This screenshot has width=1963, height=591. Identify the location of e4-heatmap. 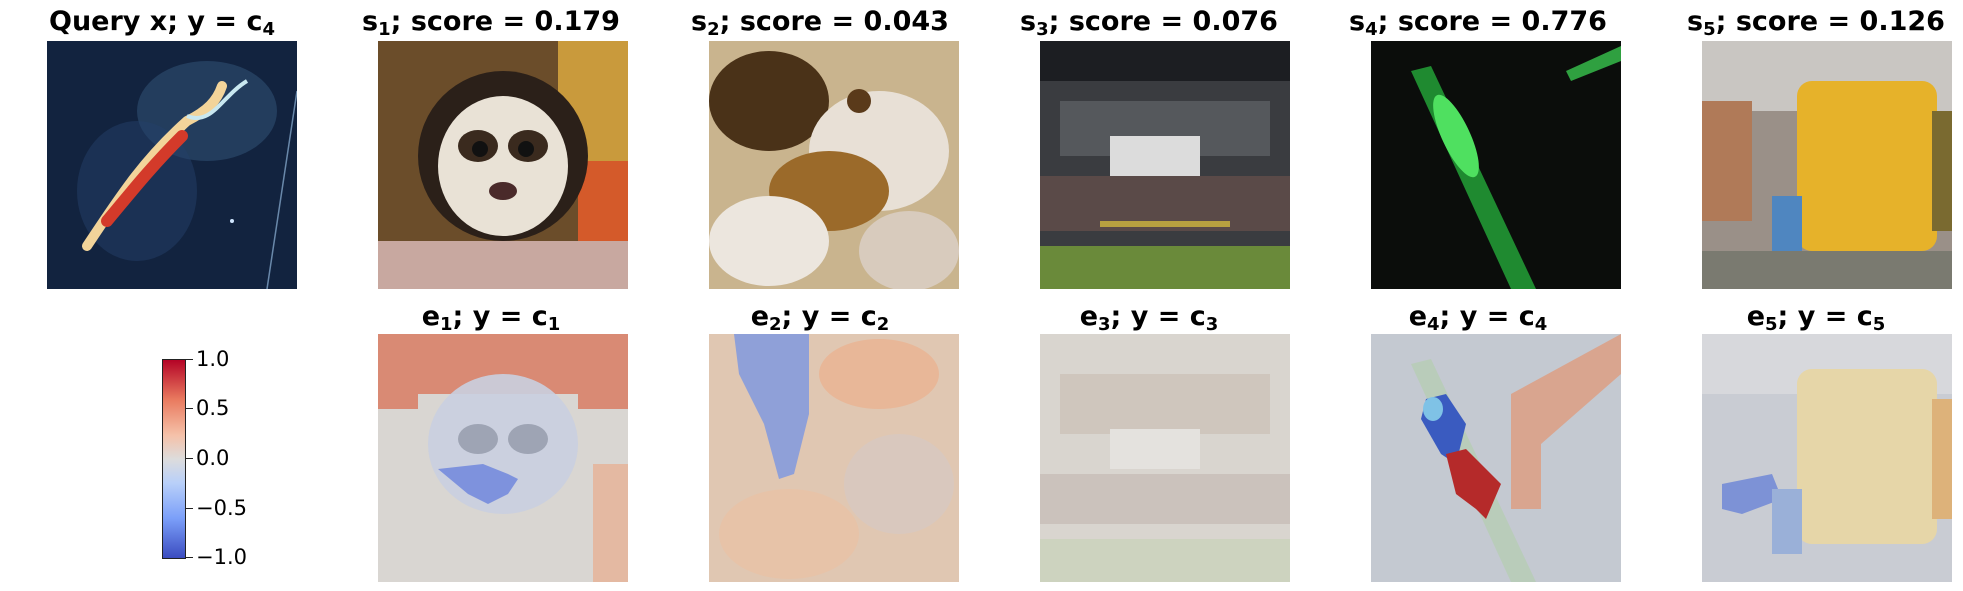
(1496, 458).